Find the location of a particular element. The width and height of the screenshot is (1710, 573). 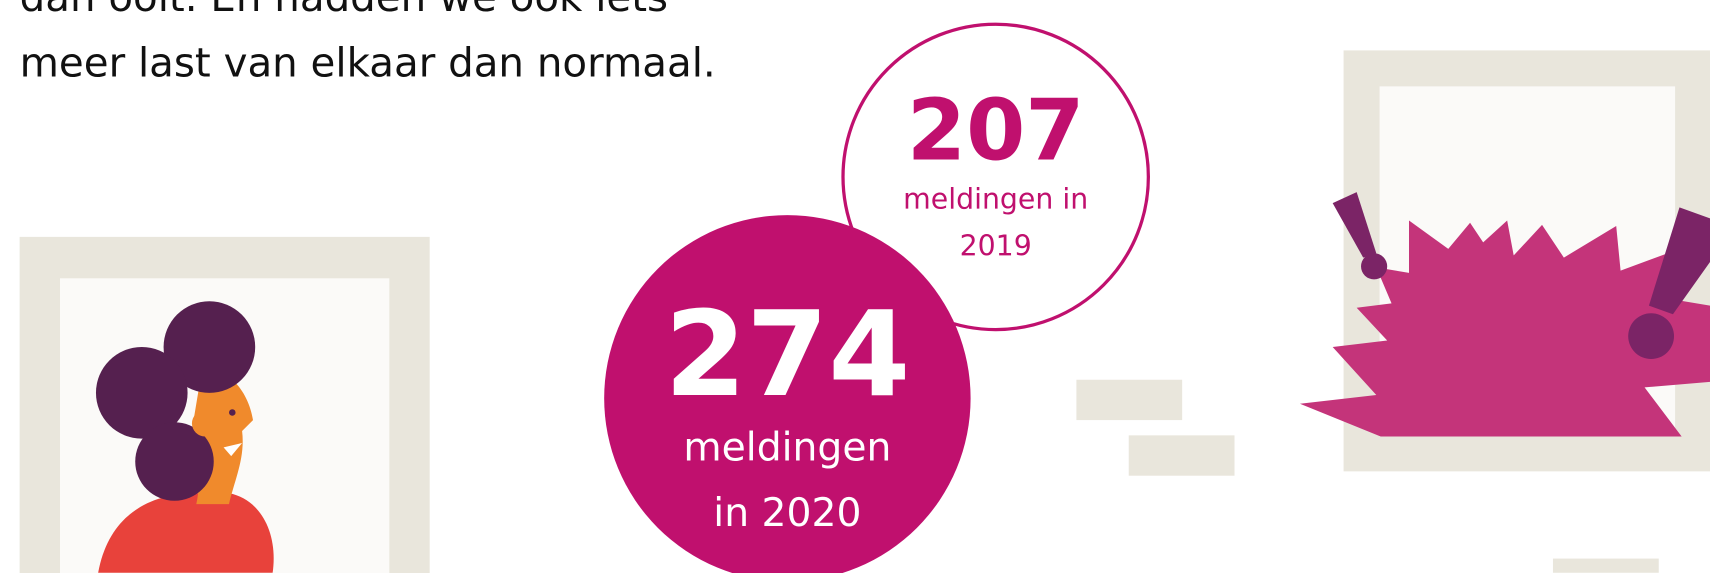

stat-label: 2019 is located at coordinates (996, 245).